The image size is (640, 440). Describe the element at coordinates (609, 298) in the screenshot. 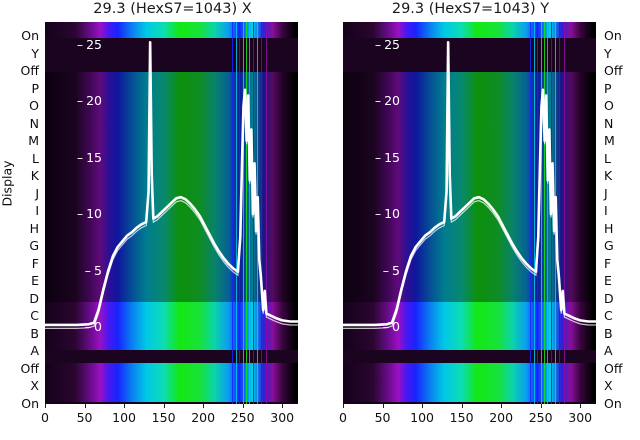

I see `axis-letter-right-d: D` at that location.